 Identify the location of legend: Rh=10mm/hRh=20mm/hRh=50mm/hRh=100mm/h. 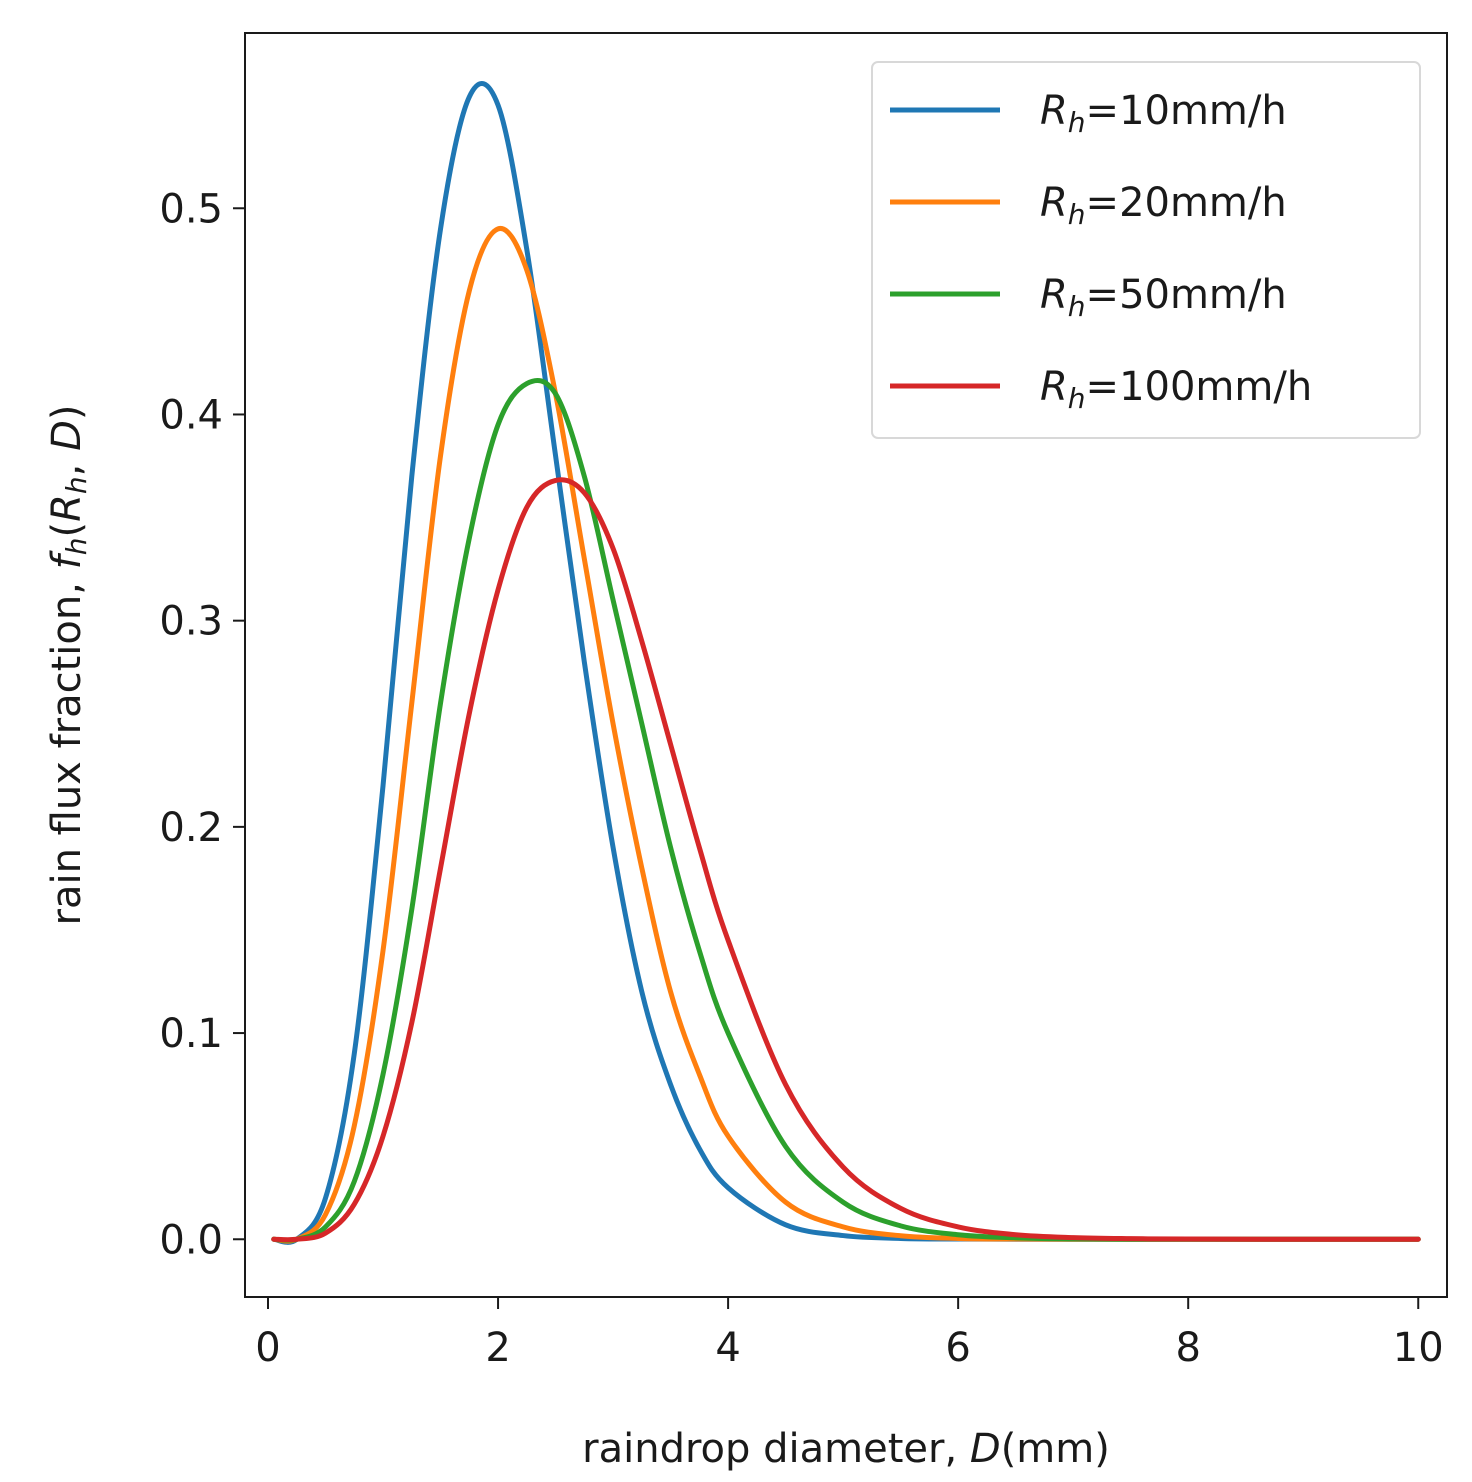
(1146, 250).